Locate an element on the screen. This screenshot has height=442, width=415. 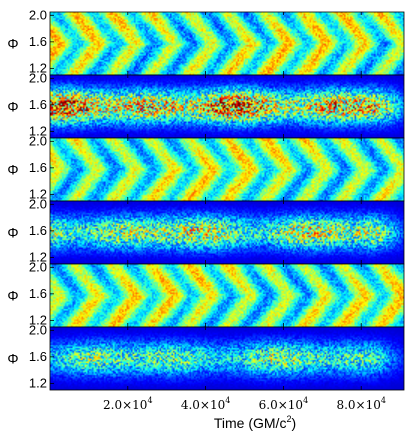
x-axis-label-text: Time (GM/c is located at coordinates (250, 423).